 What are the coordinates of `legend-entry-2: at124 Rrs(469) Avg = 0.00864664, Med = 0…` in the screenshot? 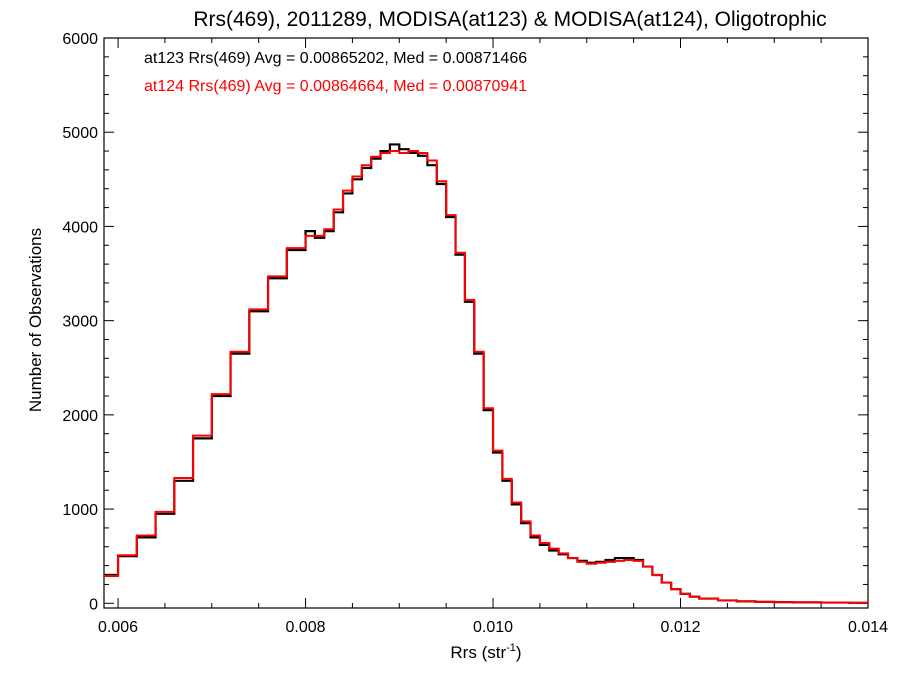 It's located at (335, 86).